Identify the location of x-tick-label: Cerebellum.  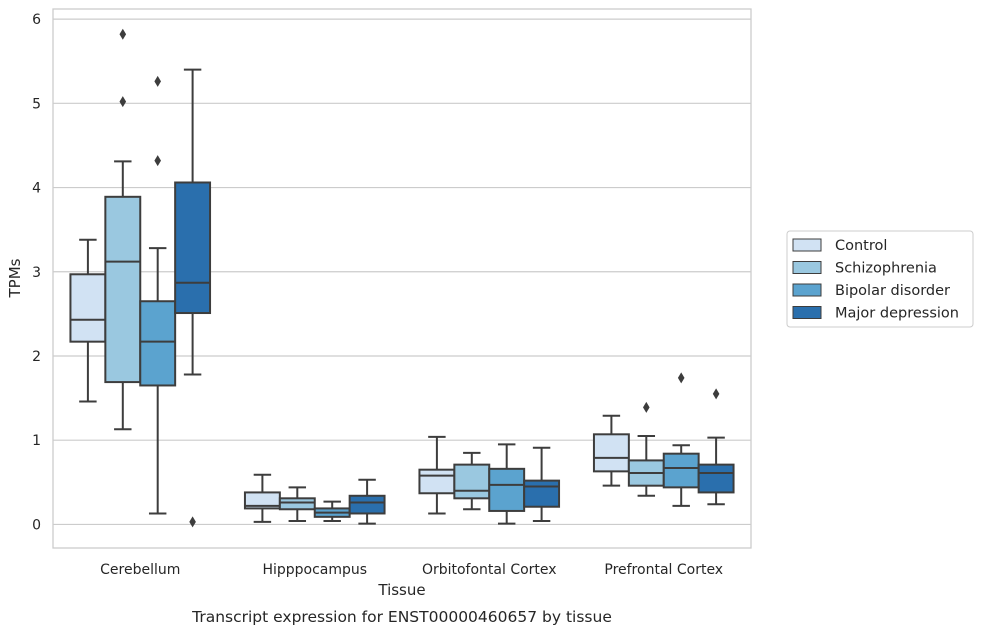
(140, 570).